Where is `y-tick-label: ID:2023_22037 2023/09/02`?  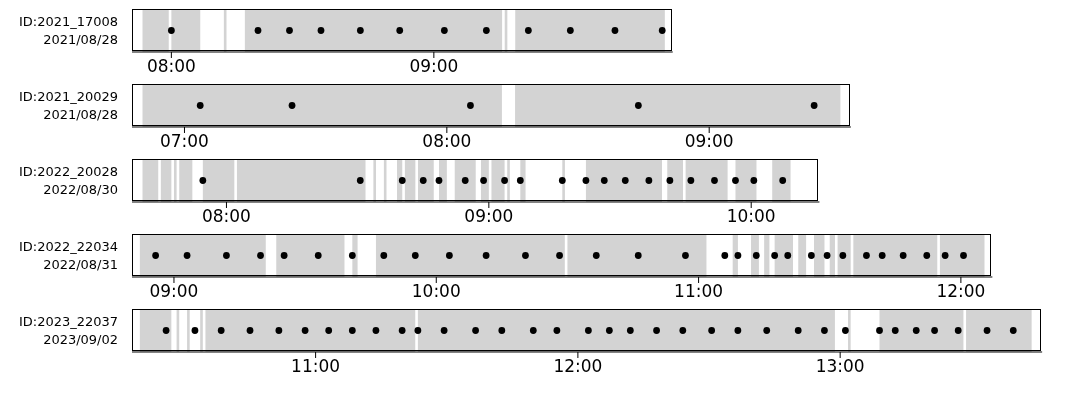 y-tick-label: ID:2023_22037 2023/09/02 is located at coordinates (68, 330).